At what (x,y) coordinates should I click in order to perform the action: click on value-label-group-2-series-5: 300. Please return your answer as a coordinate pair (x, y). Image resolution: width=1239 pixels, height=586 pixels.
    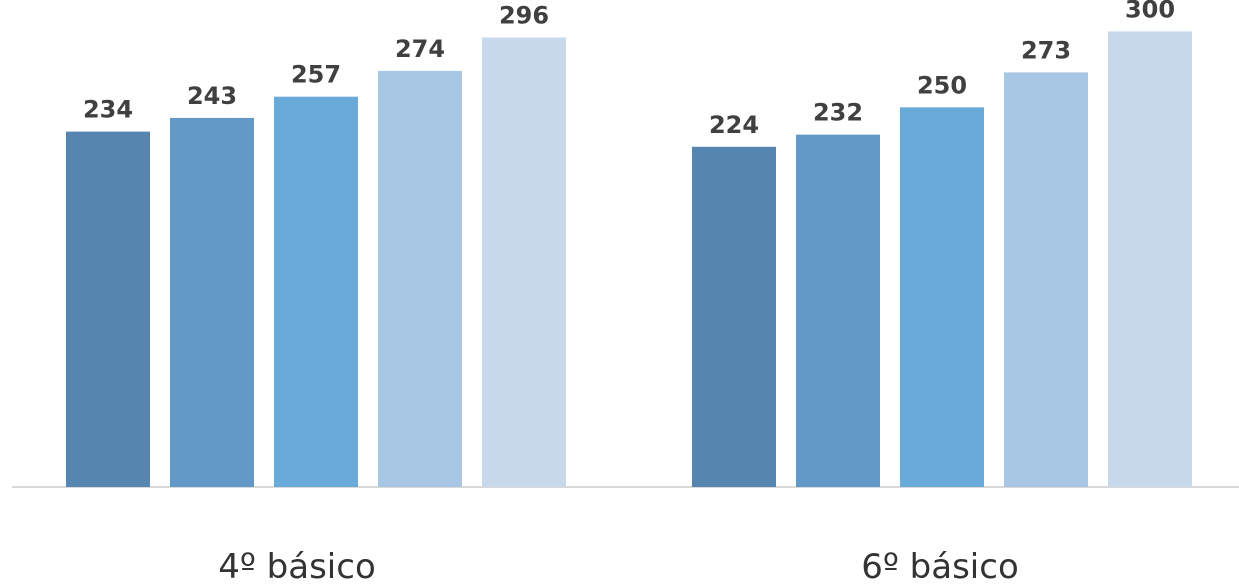
    Looking at the image, I should click on (1150, 11).